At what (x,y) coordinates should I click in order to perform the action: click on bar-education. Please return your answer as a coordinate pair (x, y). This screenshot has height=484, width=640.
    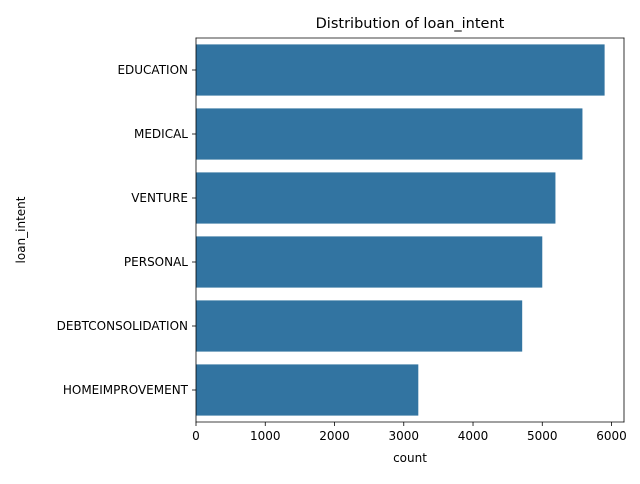
    Looking at the image, I should click on (400, 70).